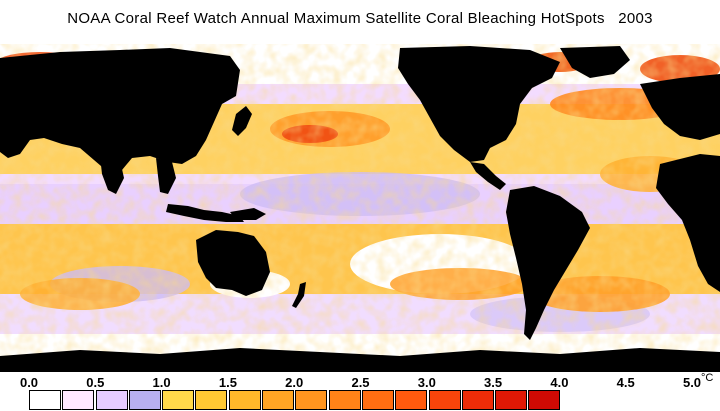  What do you see at coordinates (426, 382) in the screenshot?
I see `legend-tick-label: 3.0` at bounding box center [426, 382].